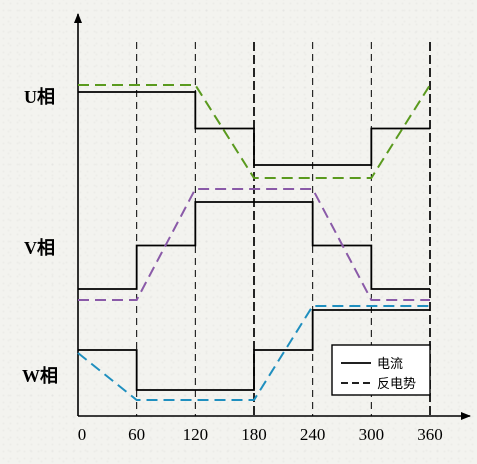  What do you see at coordinates (40, 376) in the screenshot?
I see `phase-label-w: W相` at bounding box center [40, 376].